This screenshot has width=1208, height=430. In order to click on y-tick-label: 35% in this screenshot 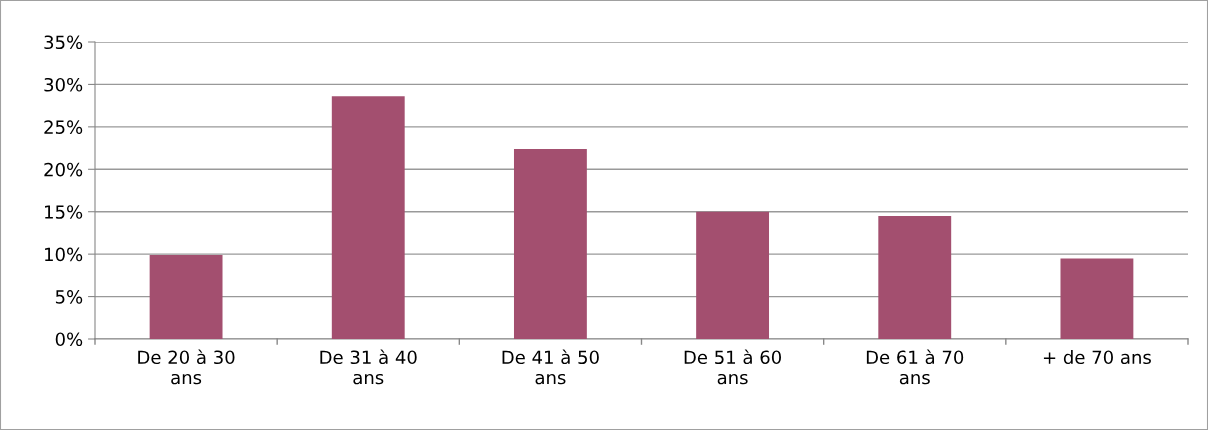, I will do `click(63, 42)`.